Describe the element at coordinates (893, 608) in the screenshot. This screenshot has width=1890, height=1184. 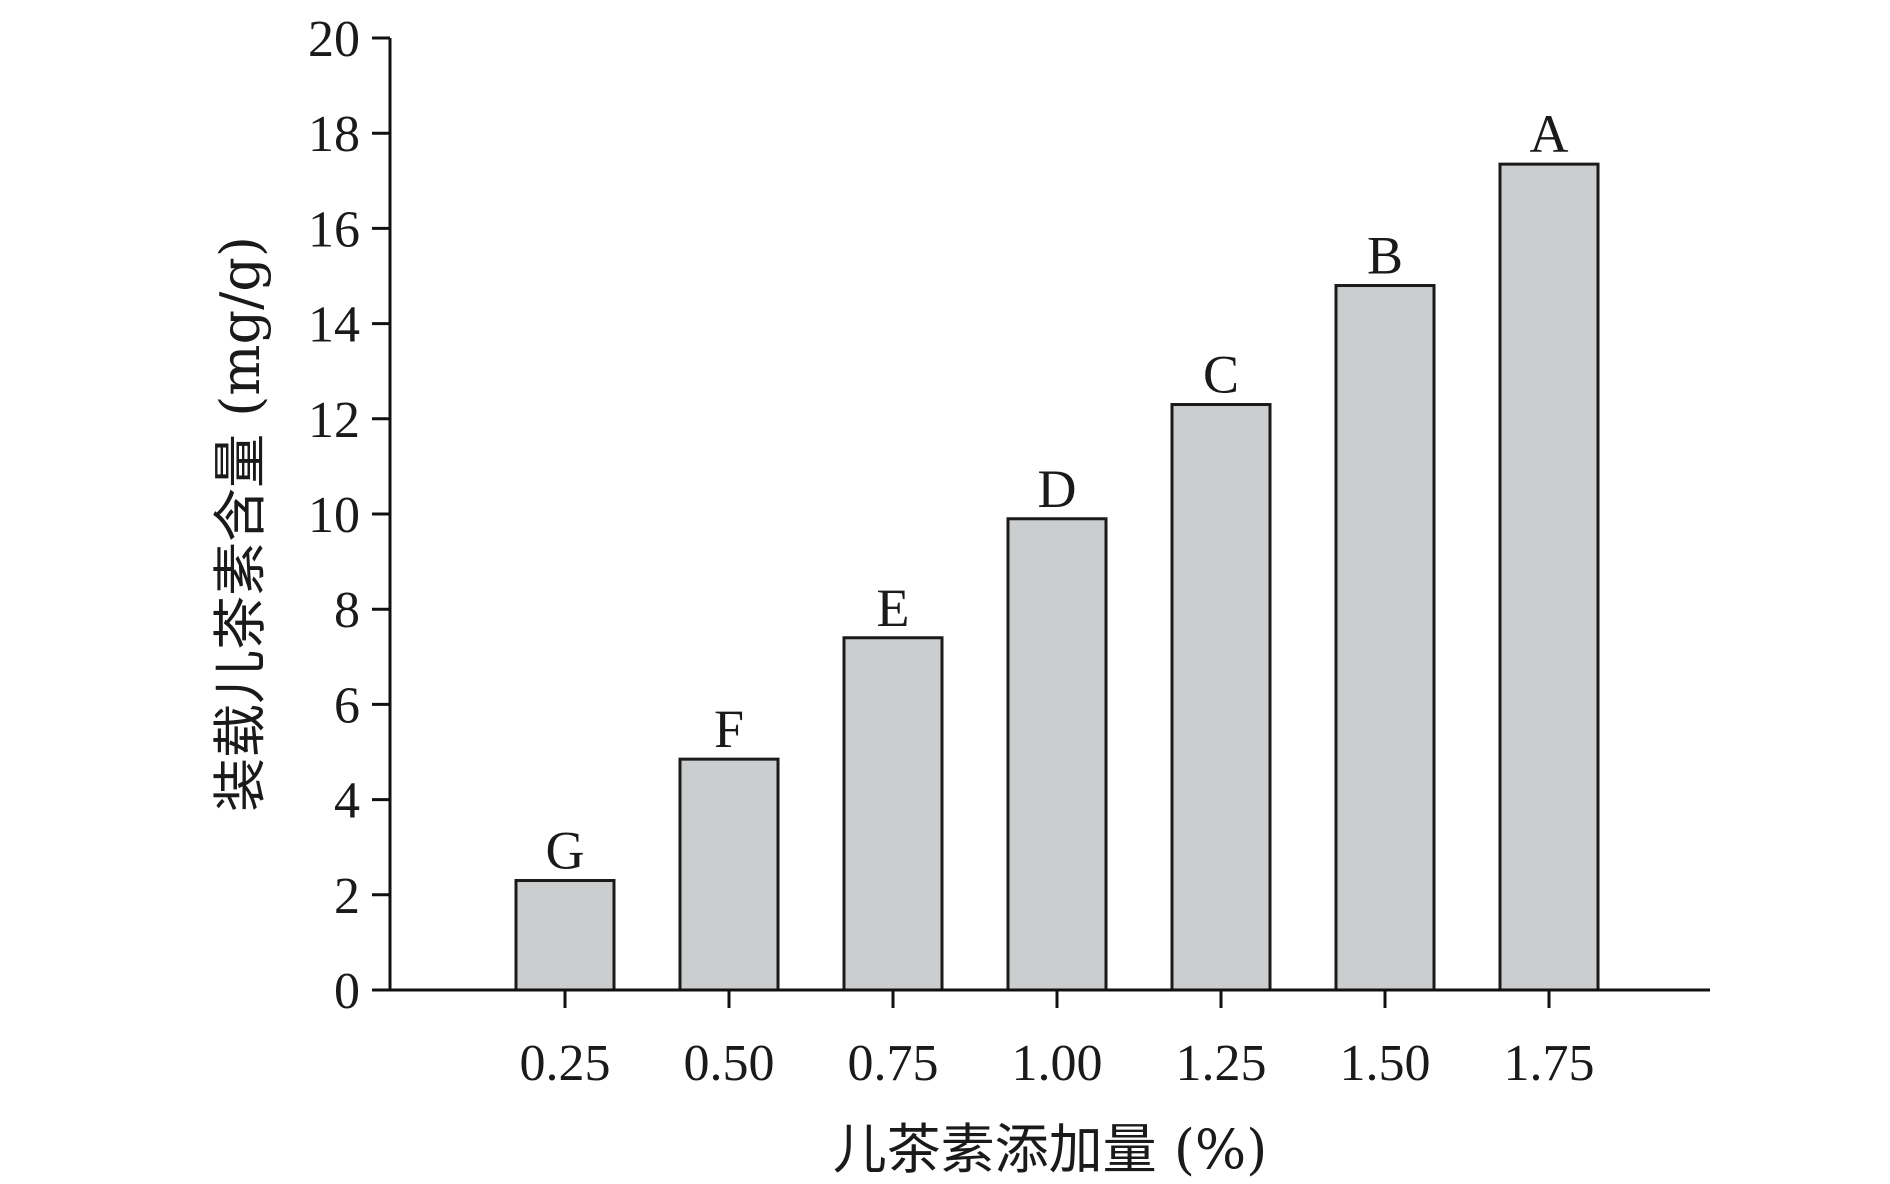
I see `bar-significance-label: E` at that location.